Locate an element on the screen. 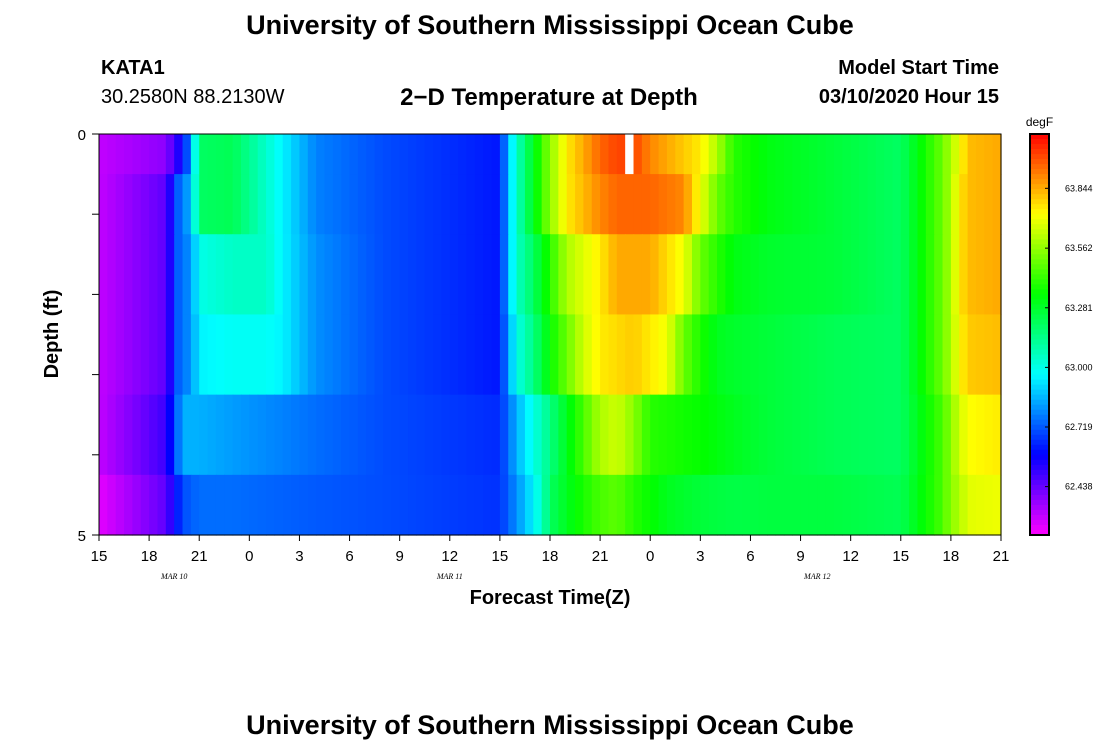  x-tick-label: 6 is located at coordinates (750, 556).